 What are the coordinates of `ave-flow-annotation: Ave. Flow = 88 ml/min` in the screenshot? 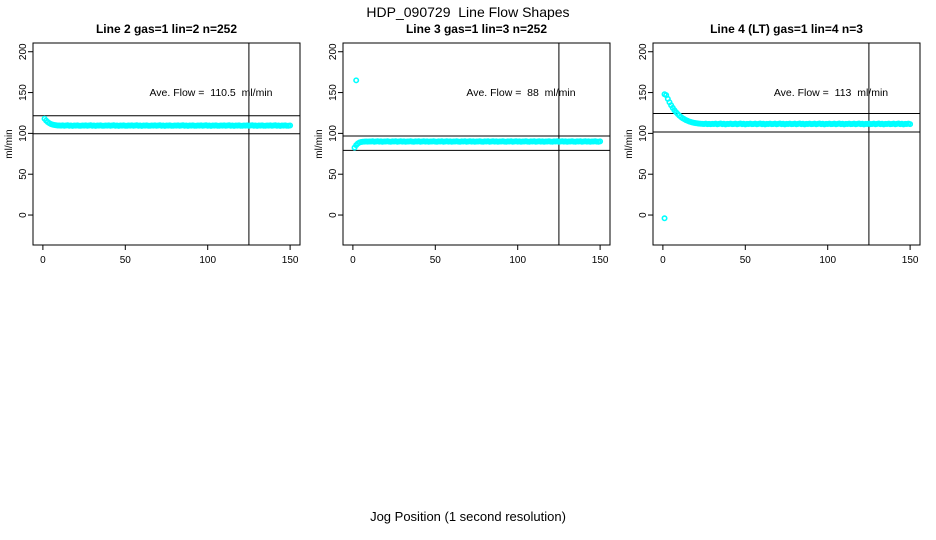 It's located at (520, 93).